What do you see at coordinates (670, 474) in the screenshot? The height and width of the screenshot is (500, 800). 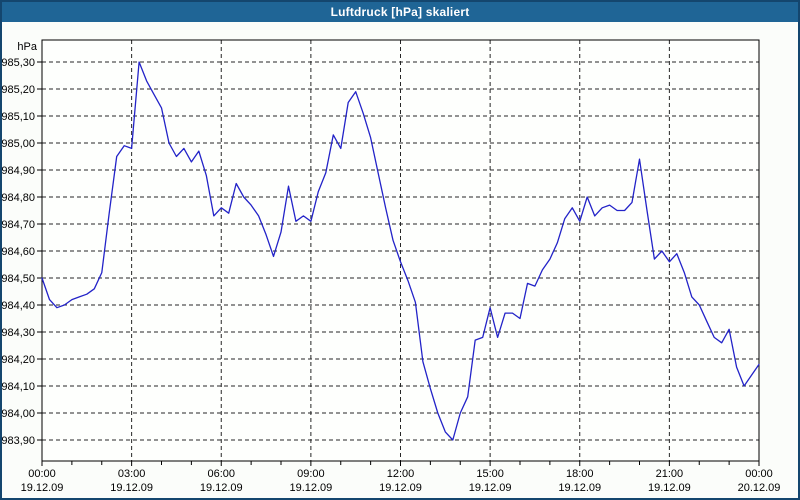 I see `x-tick-time-label: 21:00` at bounding box center [670, 474].